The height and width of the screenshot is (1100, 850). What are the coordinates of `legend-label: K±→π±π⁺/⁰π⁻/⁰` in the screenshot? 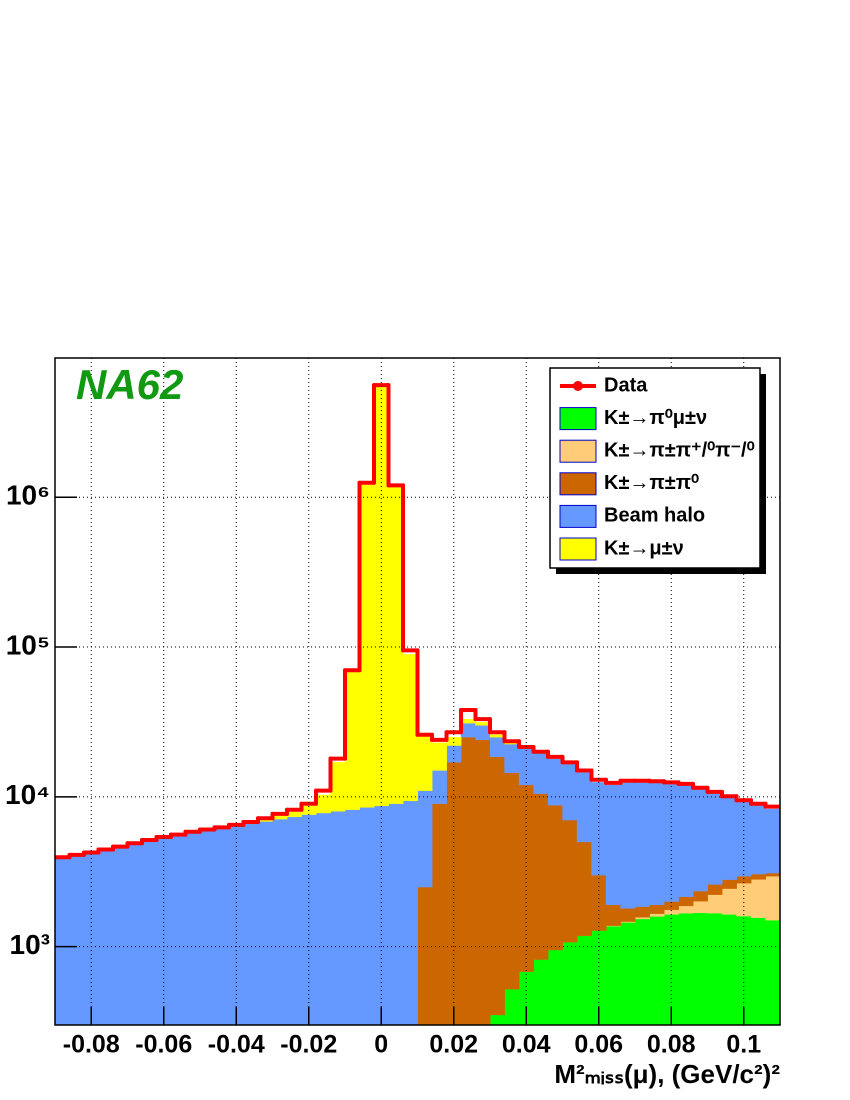 It's located at (679, 450).